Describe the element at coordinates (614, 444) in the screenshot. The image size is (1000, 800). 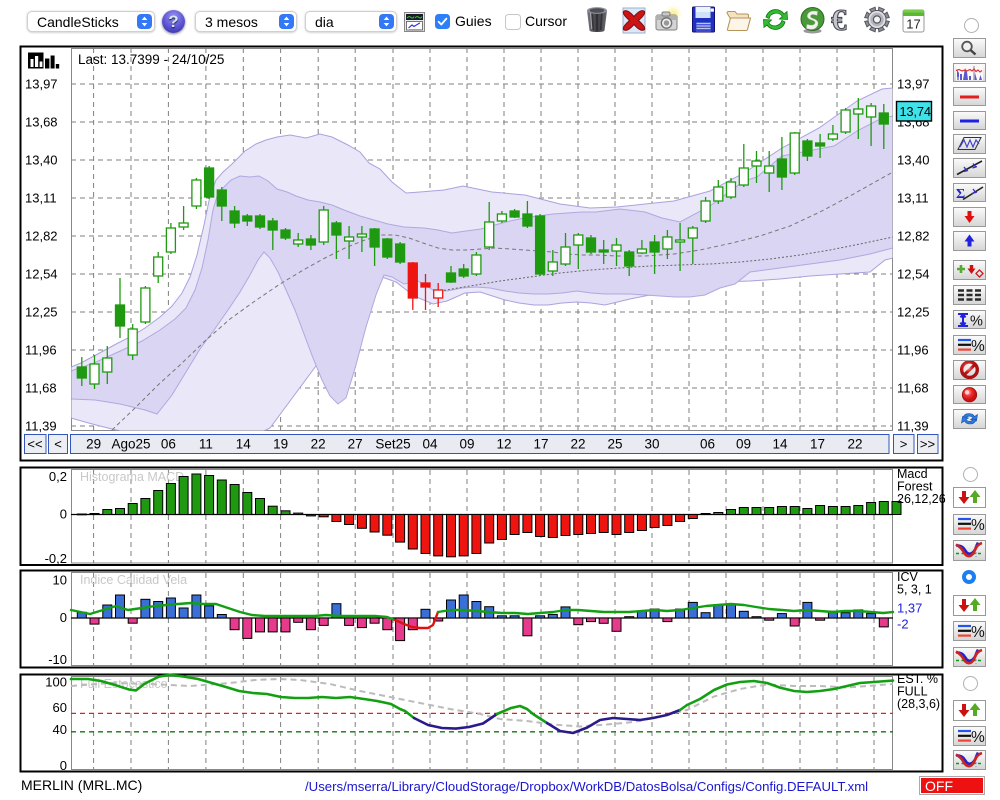
I see `svg-text: 25` at that location.